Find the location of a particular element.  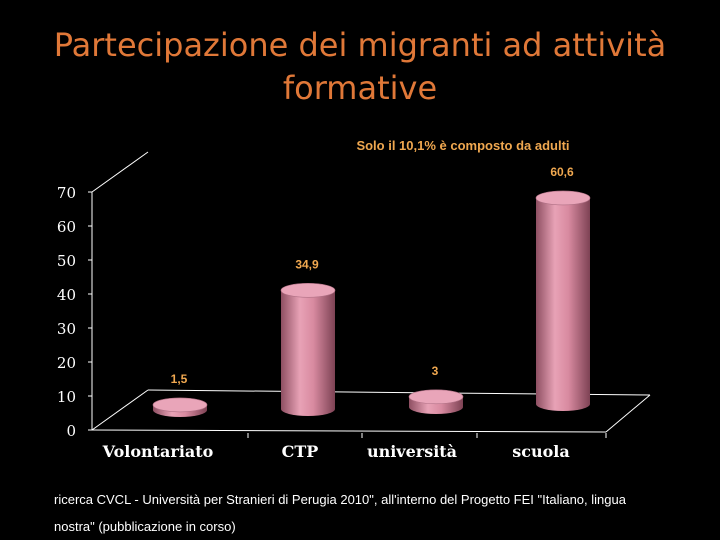

y-tick-label: 30 is located at coordinates (66, 329).